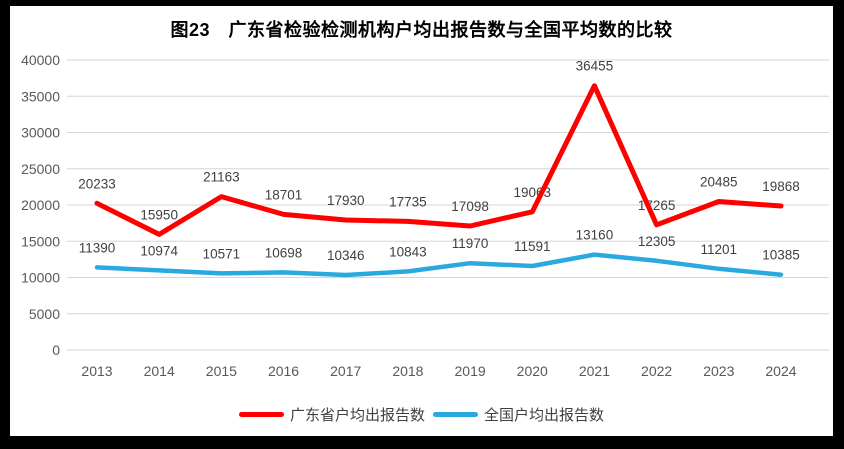 This screenshot has height=449, width=844. What do you see at coordinates (284, 252) in the screenshot?
I see `data-label: 10698` at bounding box center [284, 252].